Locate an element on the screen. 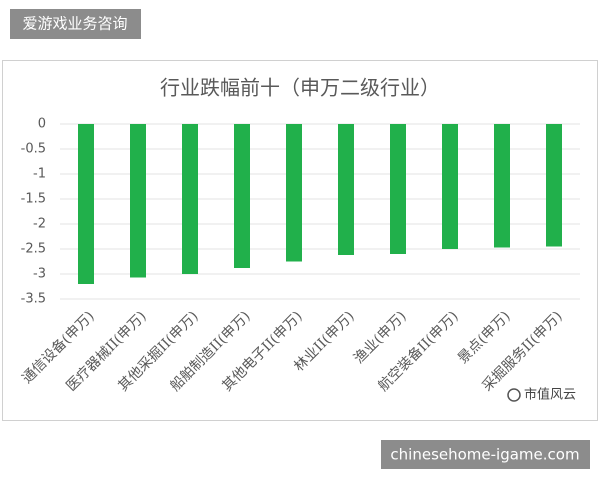 This screenshot has height=484, width=600. footer-label: chinesehome-igame.com is located at coordinates (484, 455).